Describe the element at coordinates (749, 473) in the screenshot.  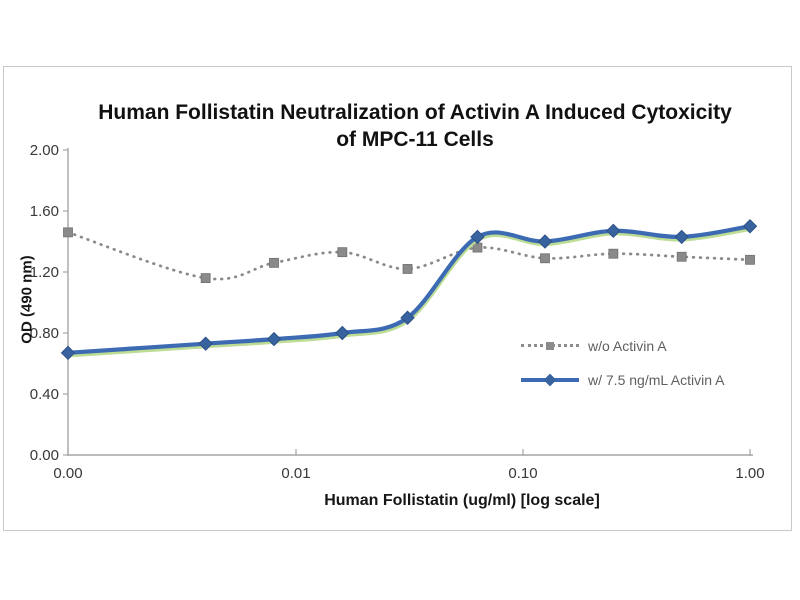
I see `x-tick-label: 1.00` at that location.